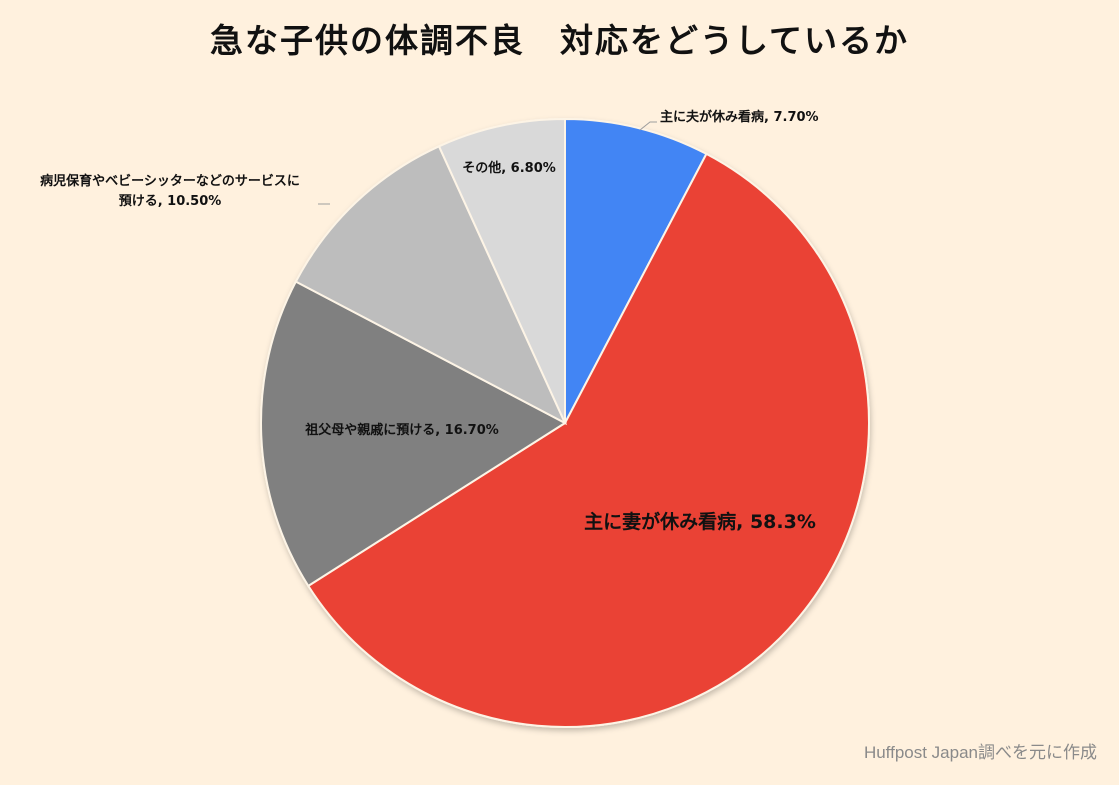 The image size is (1119, 785). I want to click on source-note: Huffpost Japan調べを元に作成, so click(980, 752).